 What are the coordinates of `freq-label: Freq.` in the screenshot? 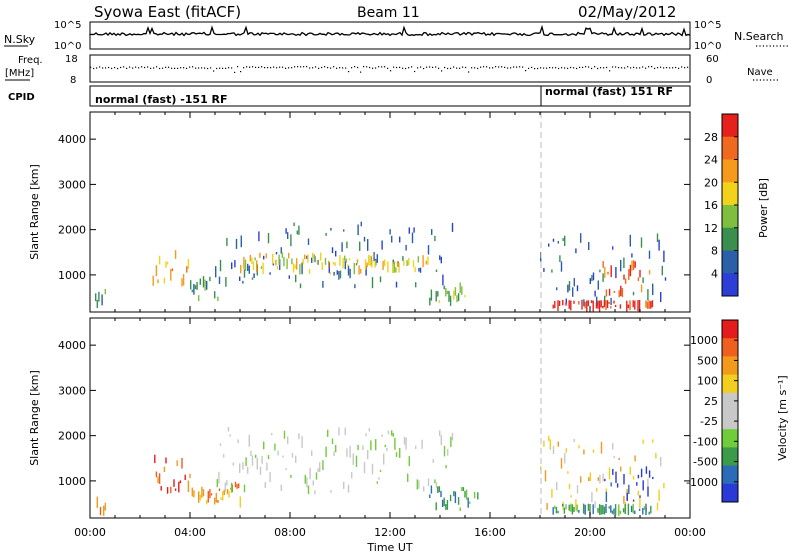 It's located at (30, 60).